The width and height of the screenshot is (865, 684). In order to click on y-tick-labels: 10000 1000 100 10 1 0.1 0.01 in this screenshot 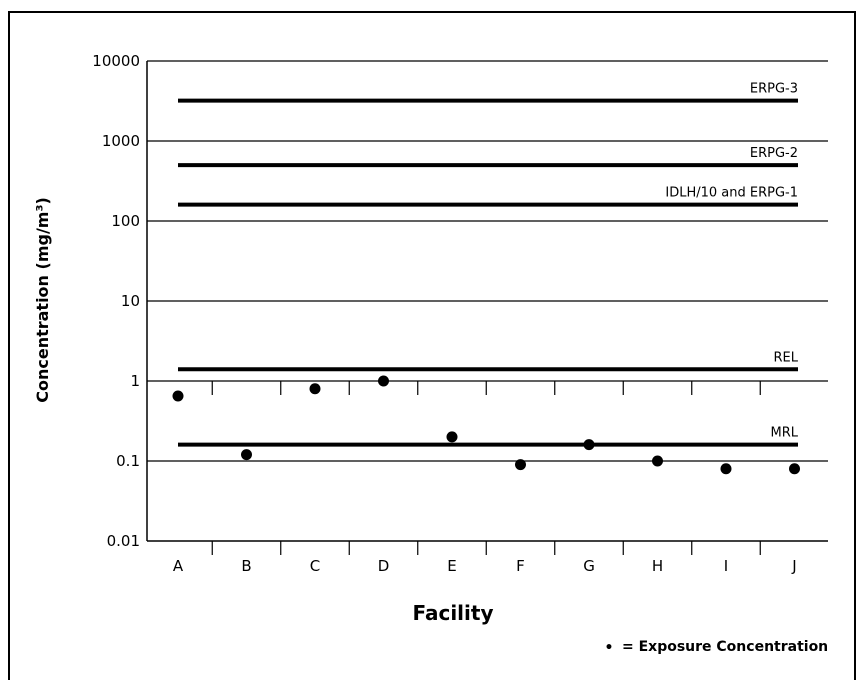, I will do `click(116, 301)`.